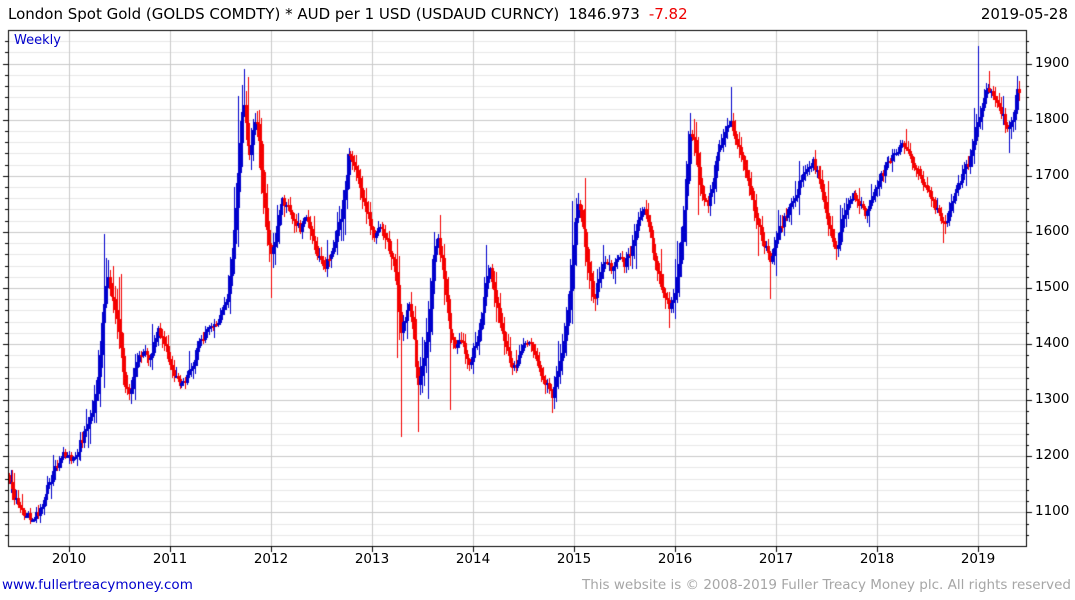  Describe the element at coordinates (1052, 343) in the screenshot. I see `y-axis-label: 1400` at that location.